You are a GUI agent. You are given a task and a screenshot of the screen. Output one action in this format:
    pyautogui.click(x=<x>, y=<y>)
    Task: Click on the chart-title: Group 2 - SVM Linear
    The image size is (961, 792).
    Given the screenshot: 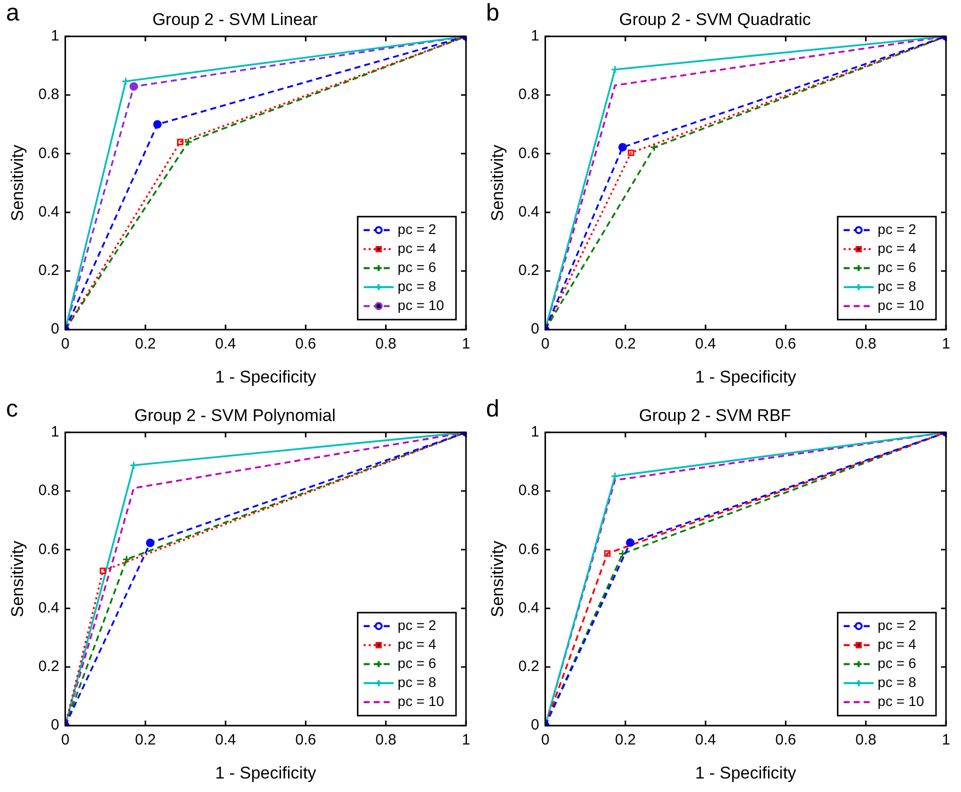 What is the action you would take?
    pyautogui.click(x=235, y=19)
    